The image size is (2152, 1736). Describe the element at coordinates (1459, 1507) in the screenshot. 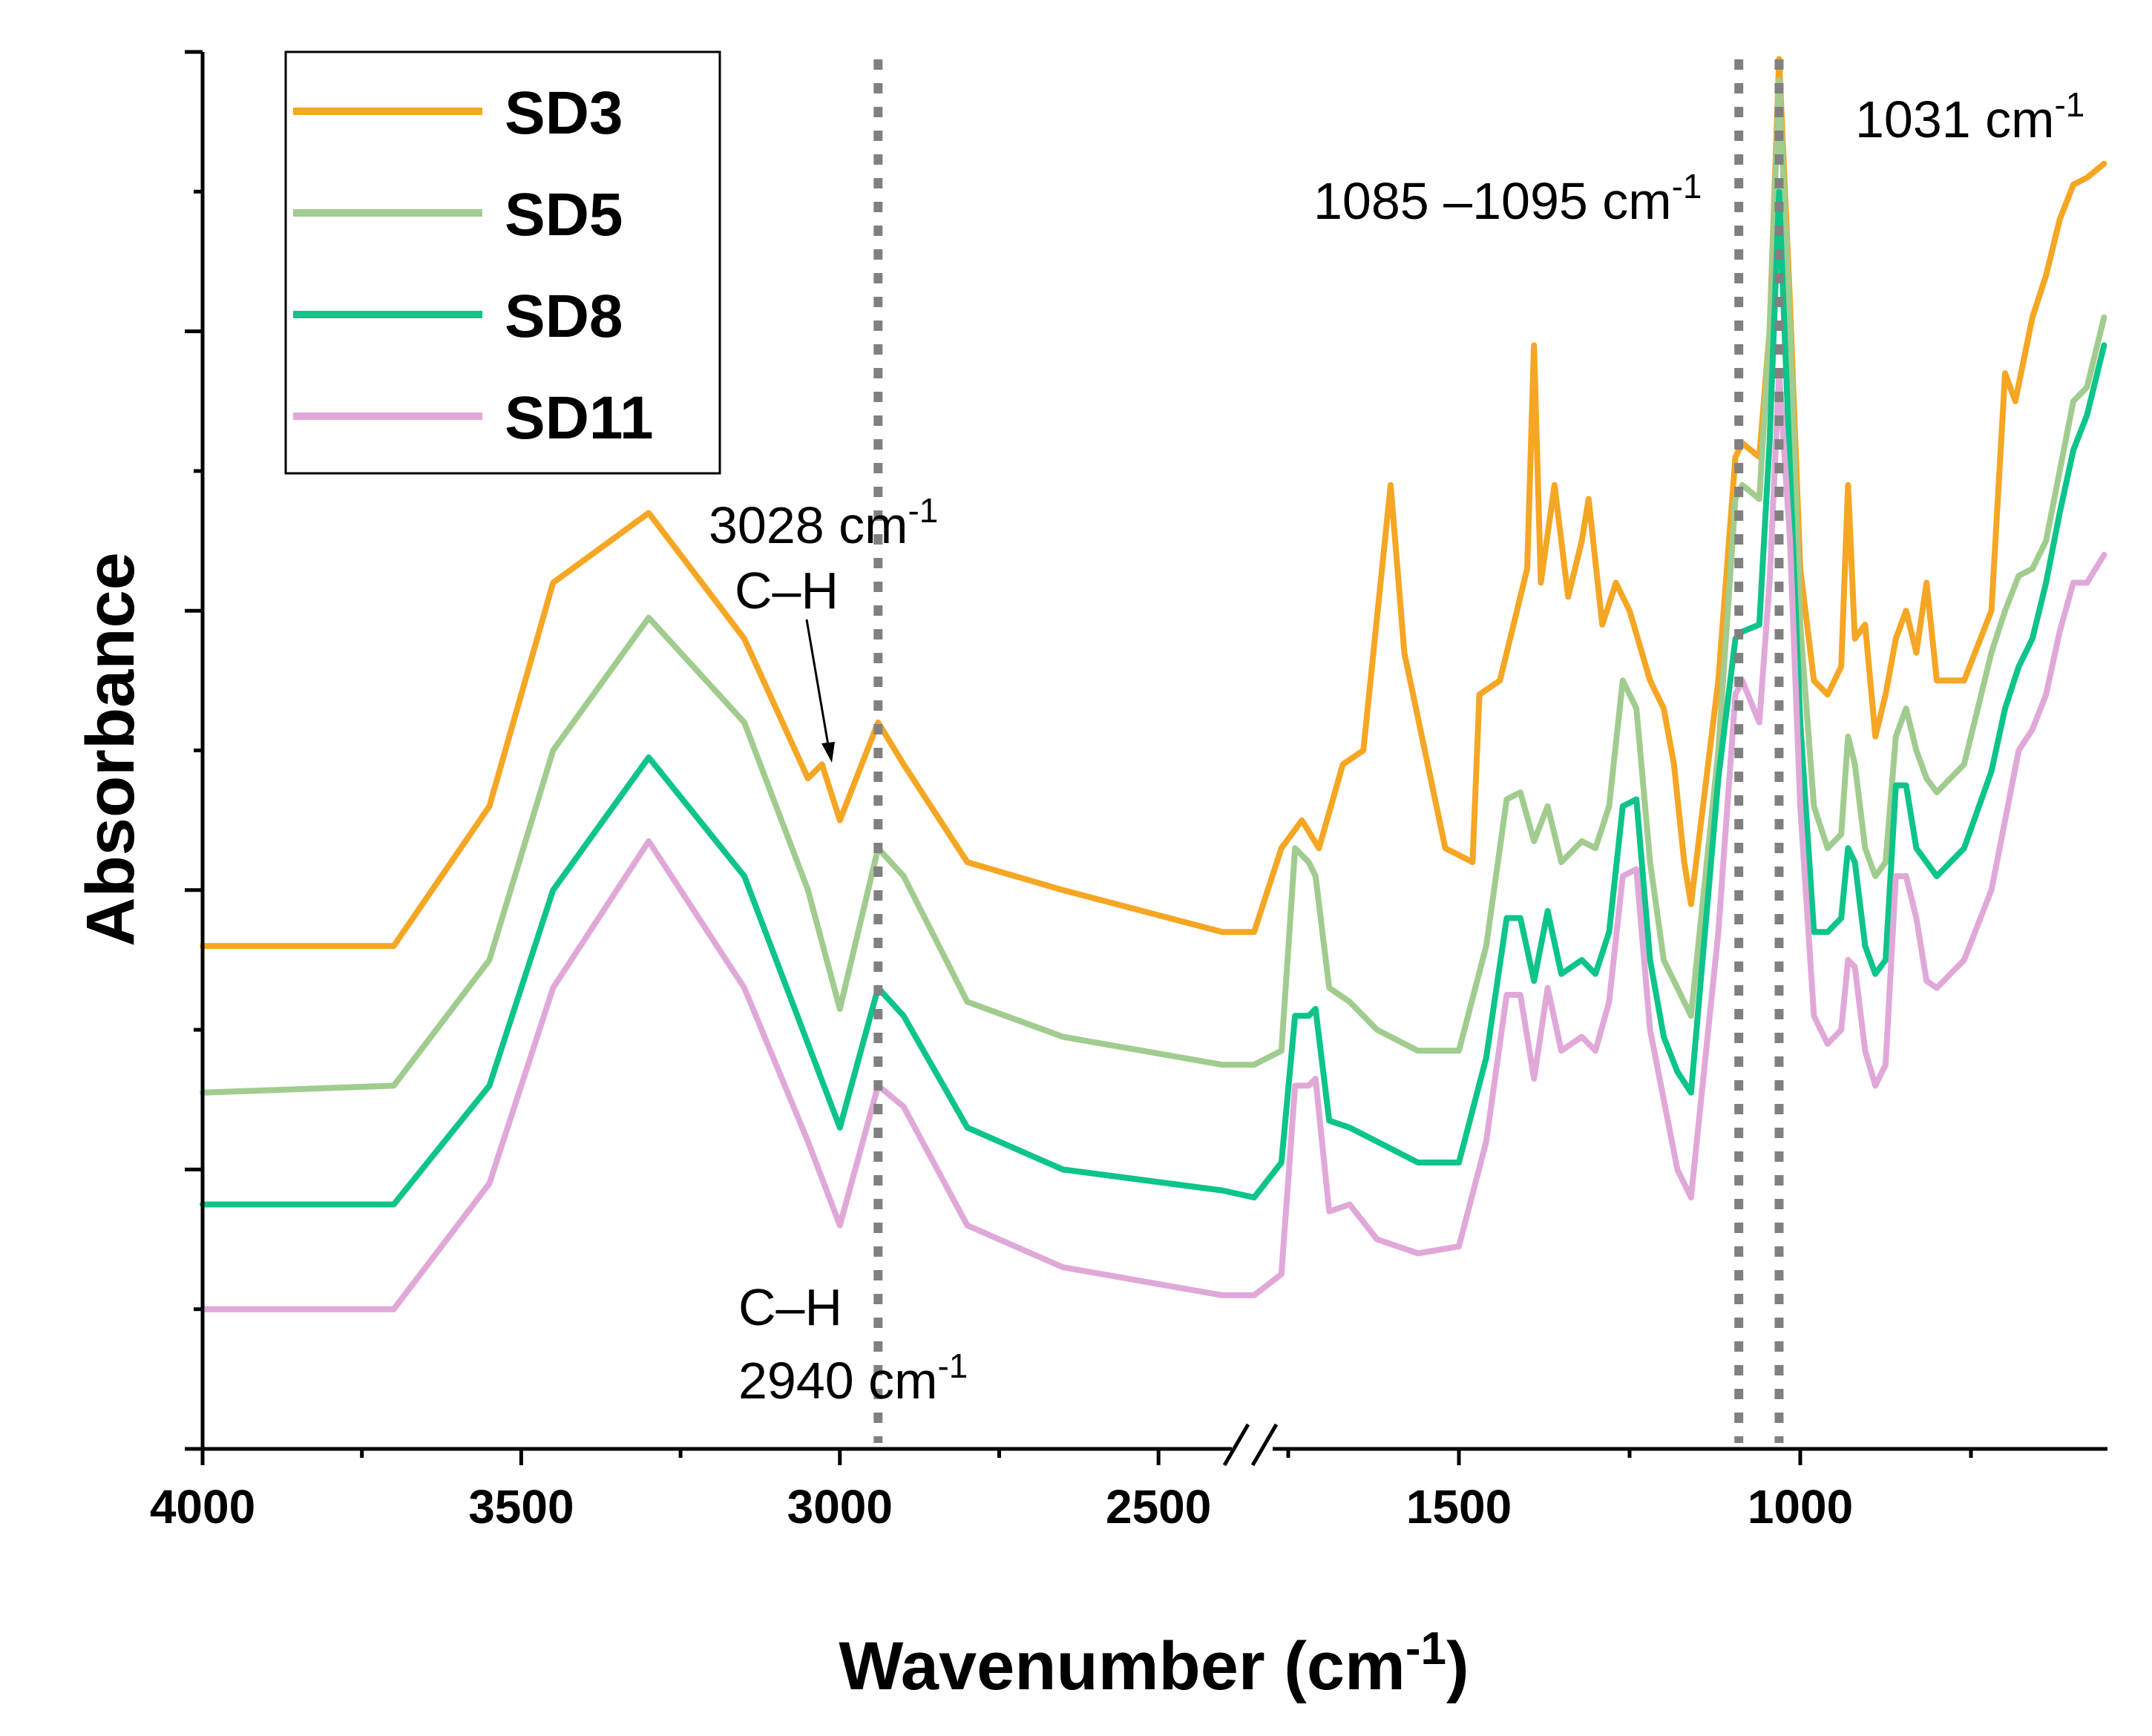

I see `x-tick-label: 1500` at that location.